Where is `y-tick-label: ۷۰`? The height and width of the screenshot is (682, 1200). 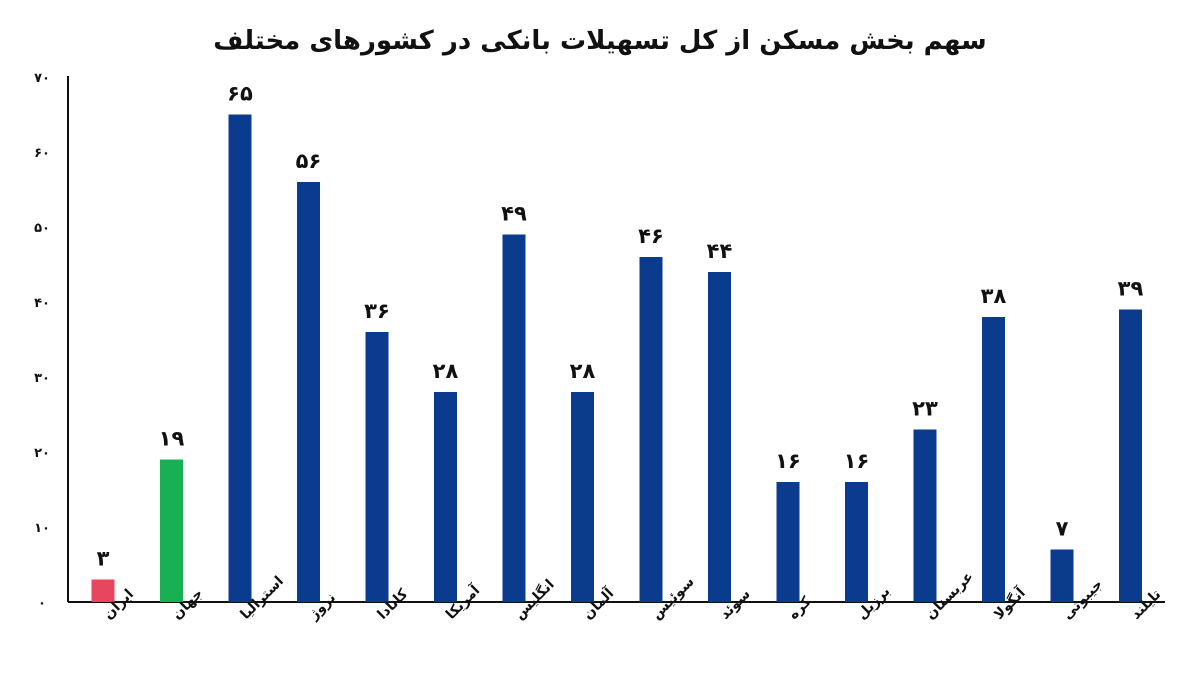
y-tick-label: ۷۰ is located at coordinates (42, 78).